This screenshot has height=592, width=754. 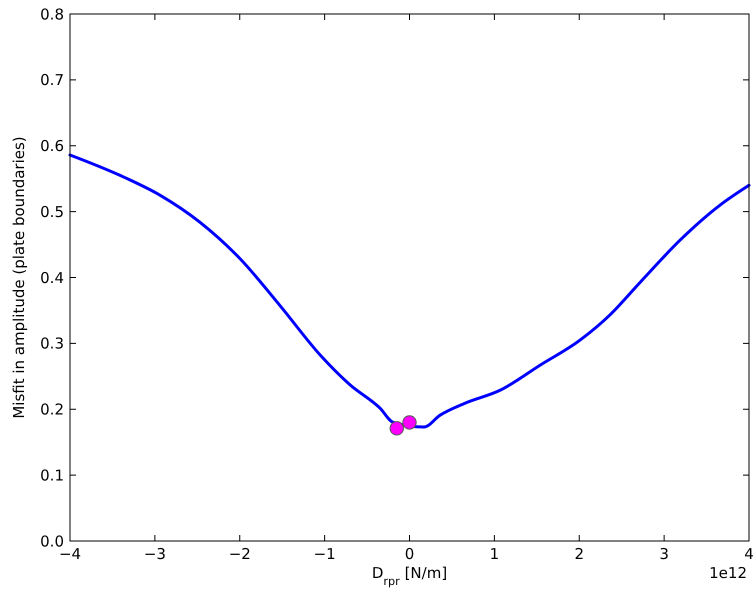 I want to click on x-tick-label: −3, so click(x=155, y=554).